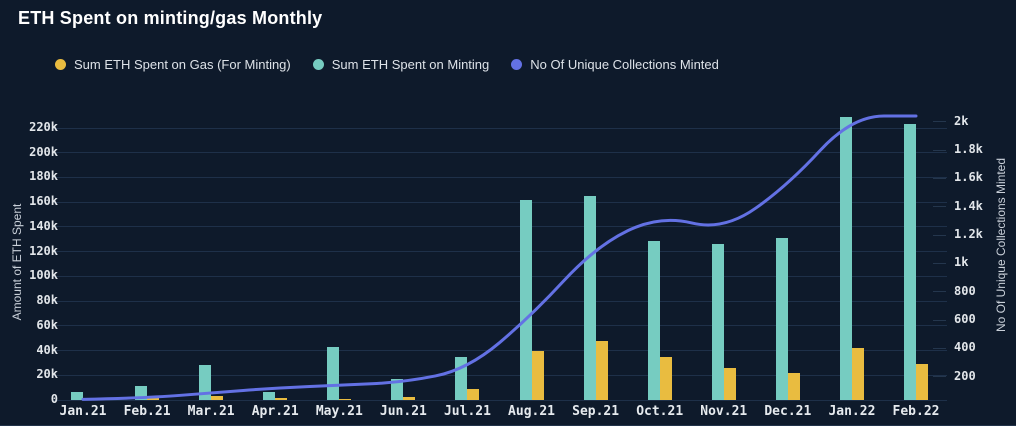  Describe the element at coordinates (537, 375) in the screenshot. I see `bar-gas-Aug.21` at that location.